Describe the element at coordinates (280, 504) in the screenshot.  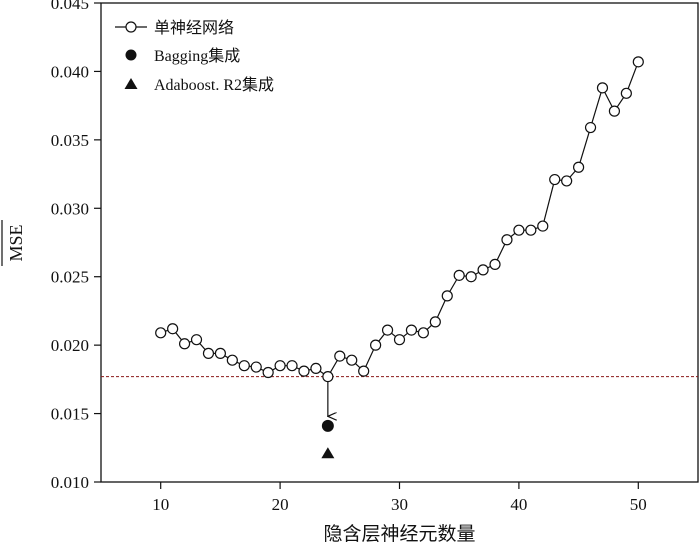
I see `x-tick-label: 20` at that location.